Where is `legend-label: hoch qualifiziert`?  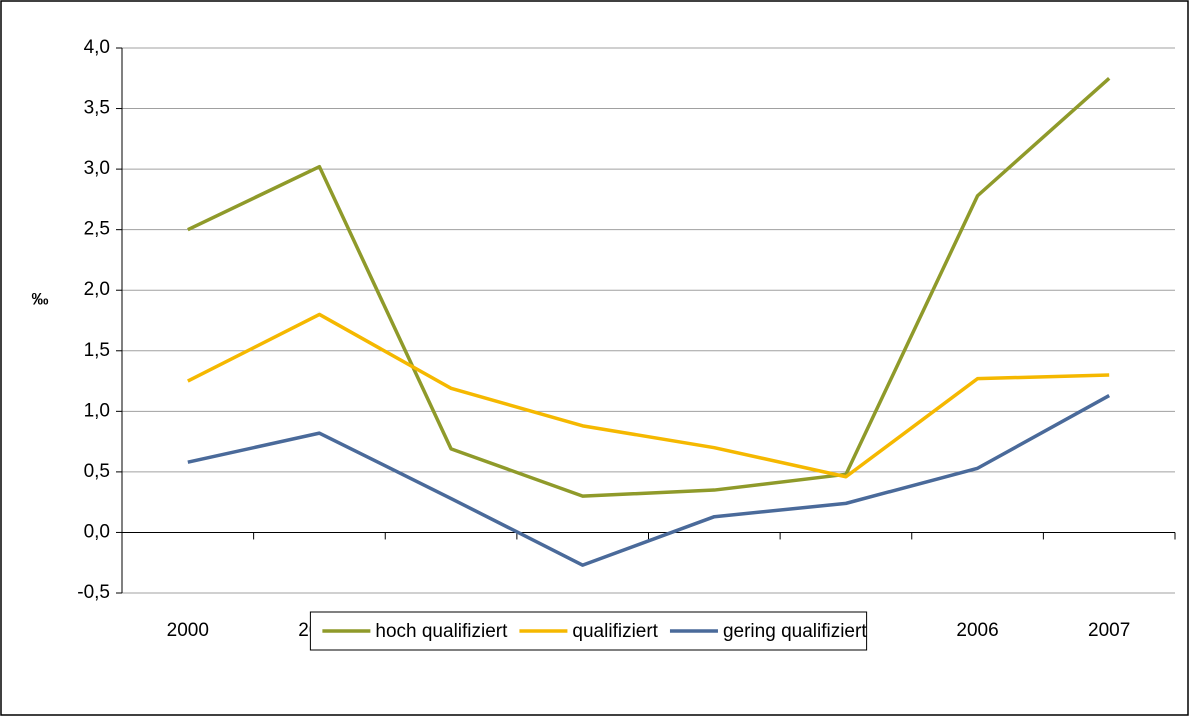 legend-label: hoch qualifiziert is located at coordinates (441, 631).